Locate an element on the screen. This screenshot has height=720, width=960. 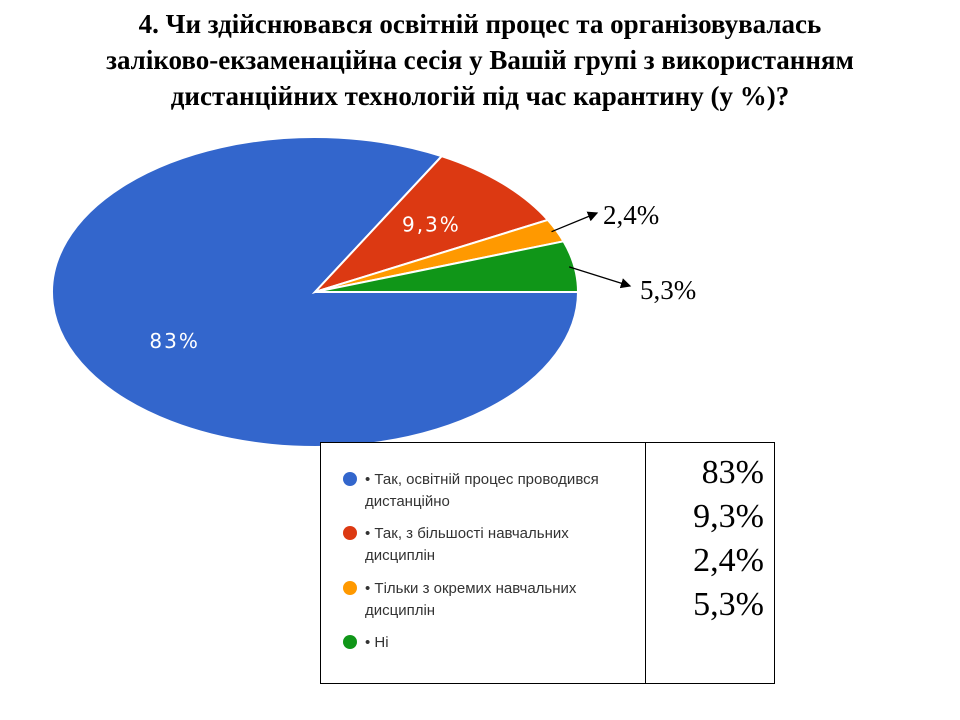
legend-label-1b: дистанційно is located at coordinates (407, 501).